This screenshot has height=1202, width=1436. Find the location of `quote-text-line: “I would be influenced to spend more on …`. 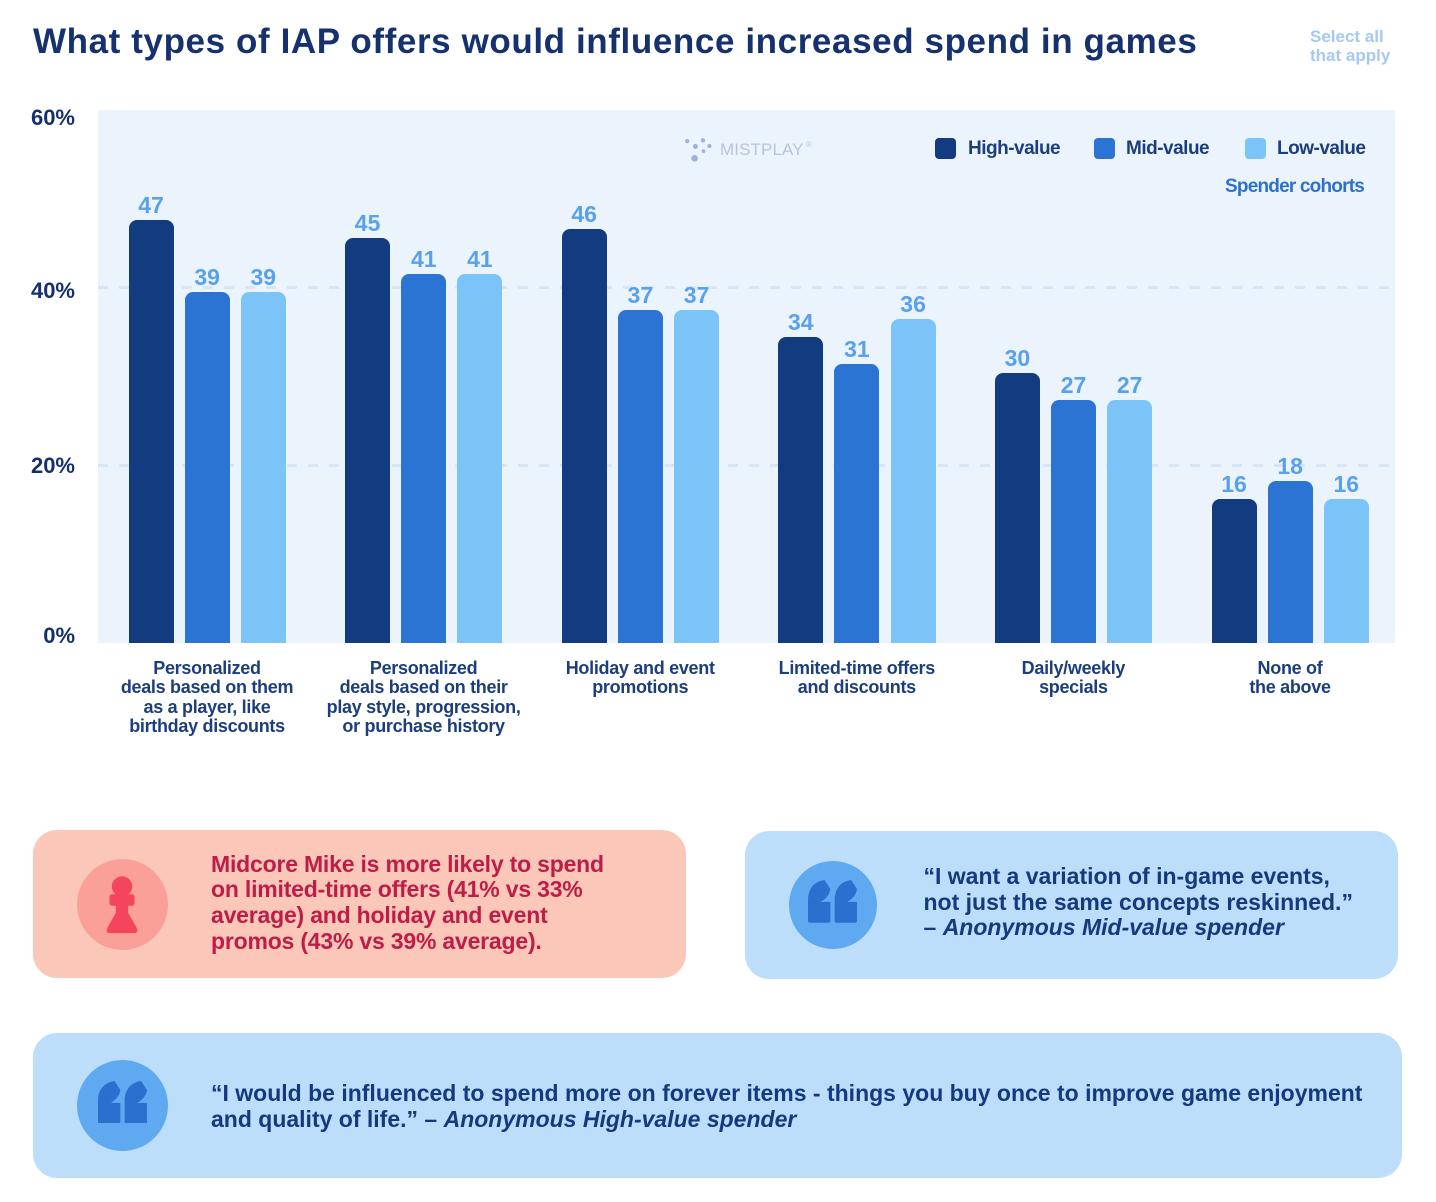

quote-text-line: “I would be influenced to spend more on … is located at coordinates (787, 1093).